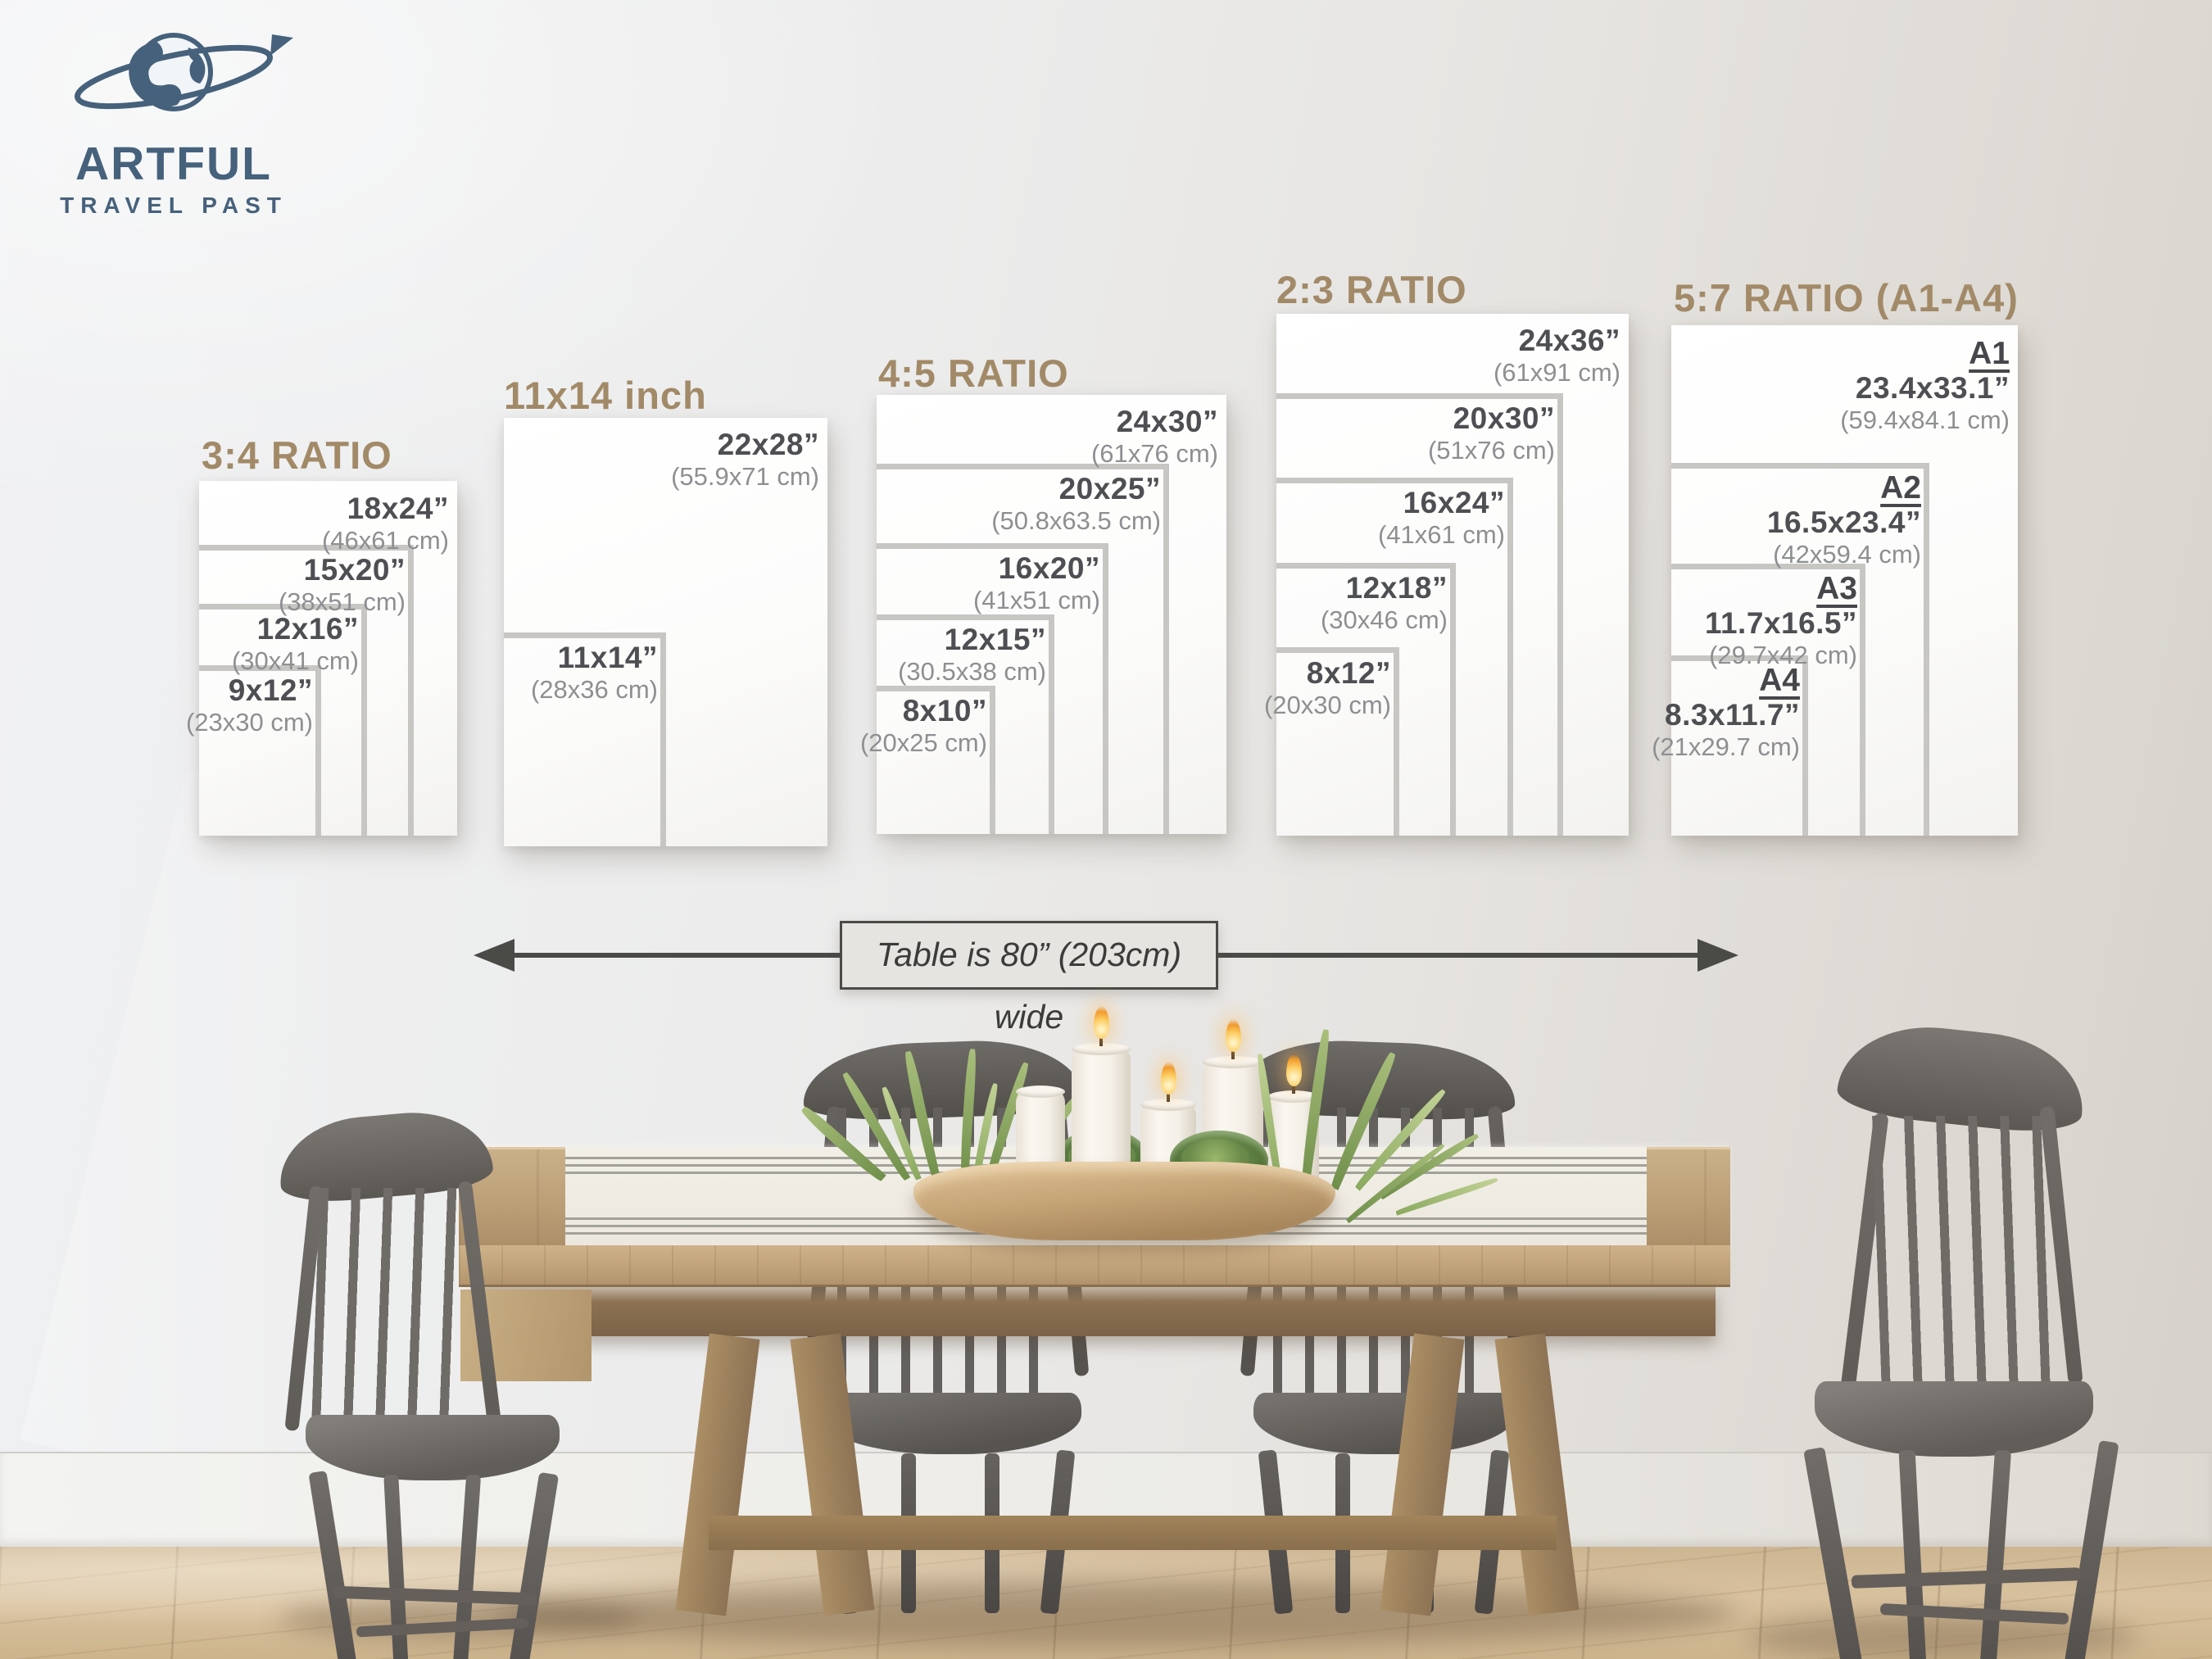 The height and width of the screenshot is (1659, 2212). I want to click on size-label-12x18: 12x18” (30x46 cm), so click(1384, 602).